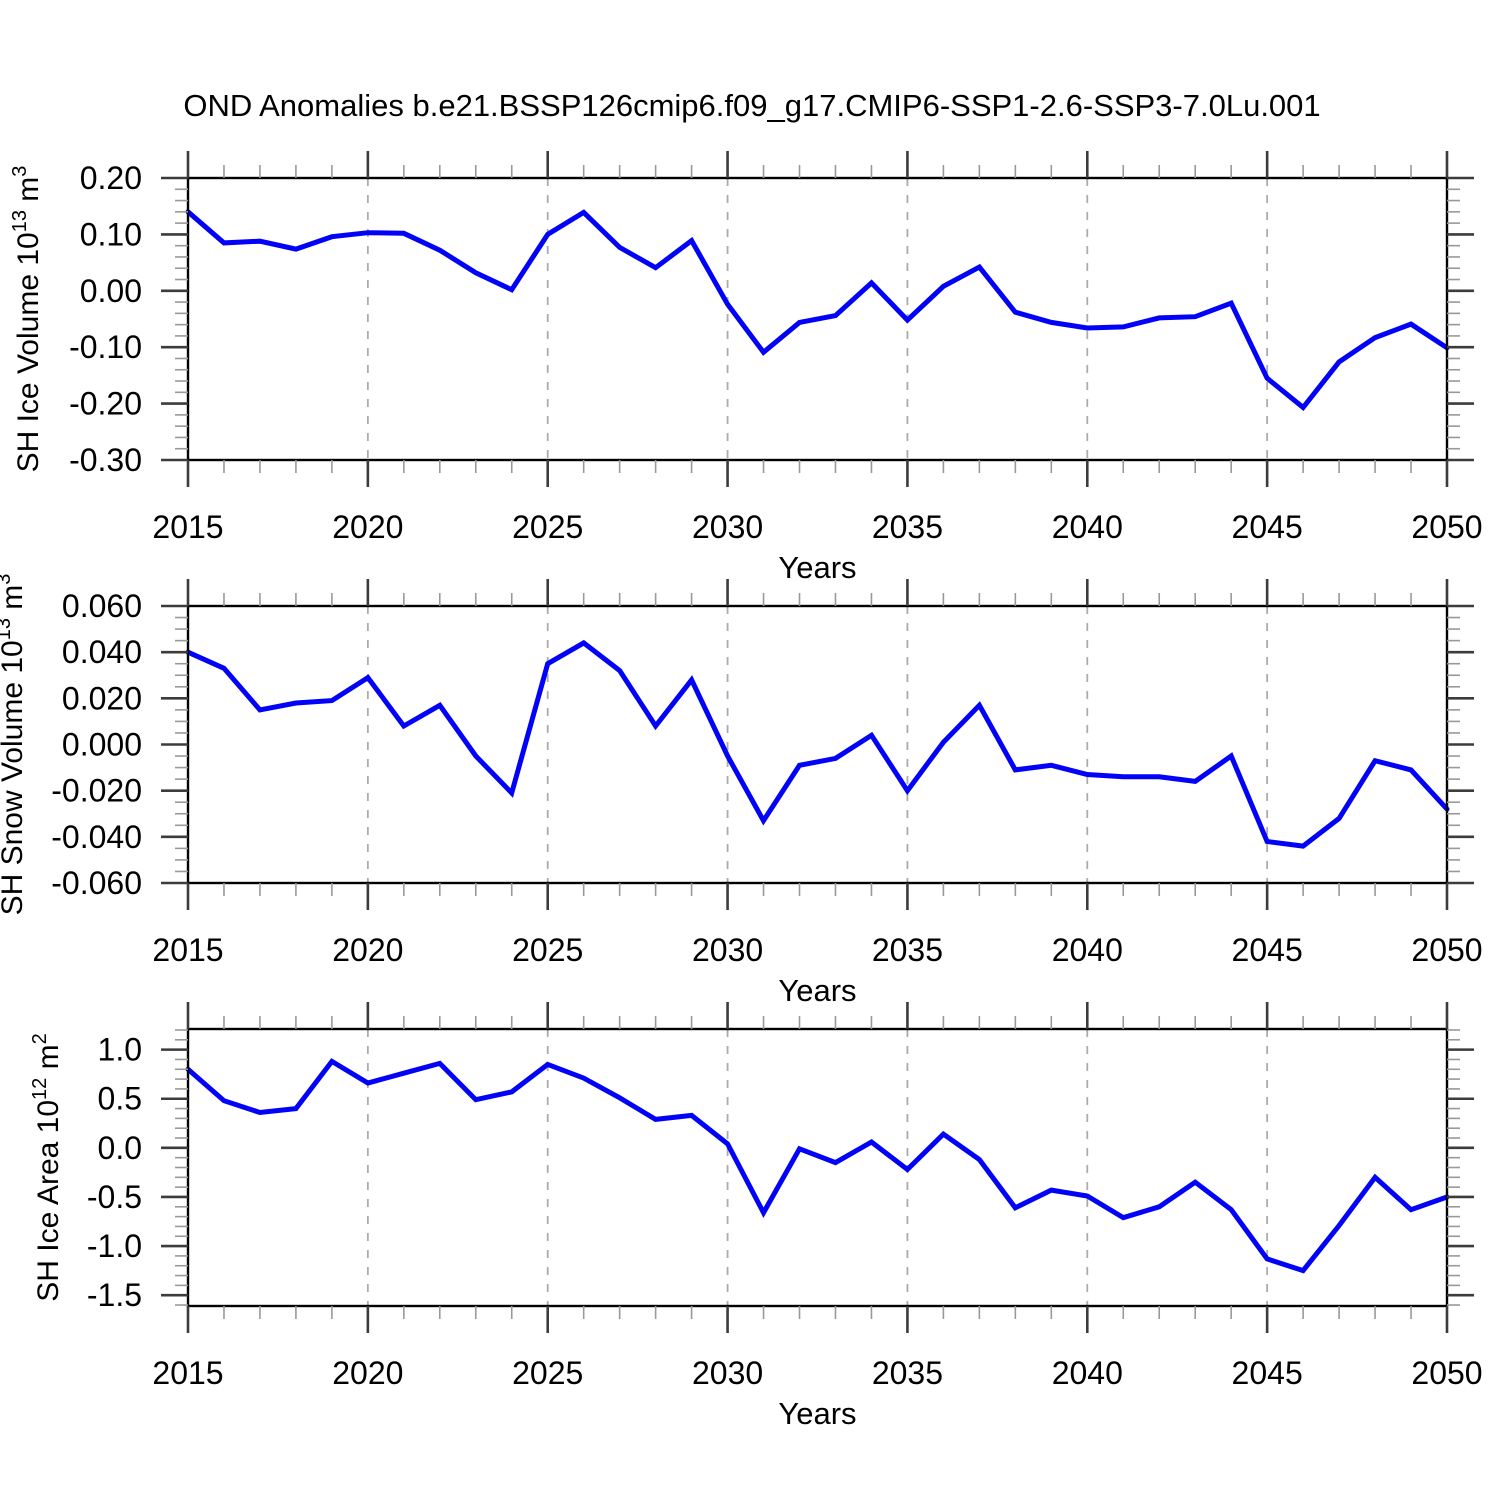 This screenshot has height=1505, width=1500. Describe the element at coordinates (47, 1167) in the screenshot. I see `y-axis-title: SH Ice Area 1012 m2` at that location.